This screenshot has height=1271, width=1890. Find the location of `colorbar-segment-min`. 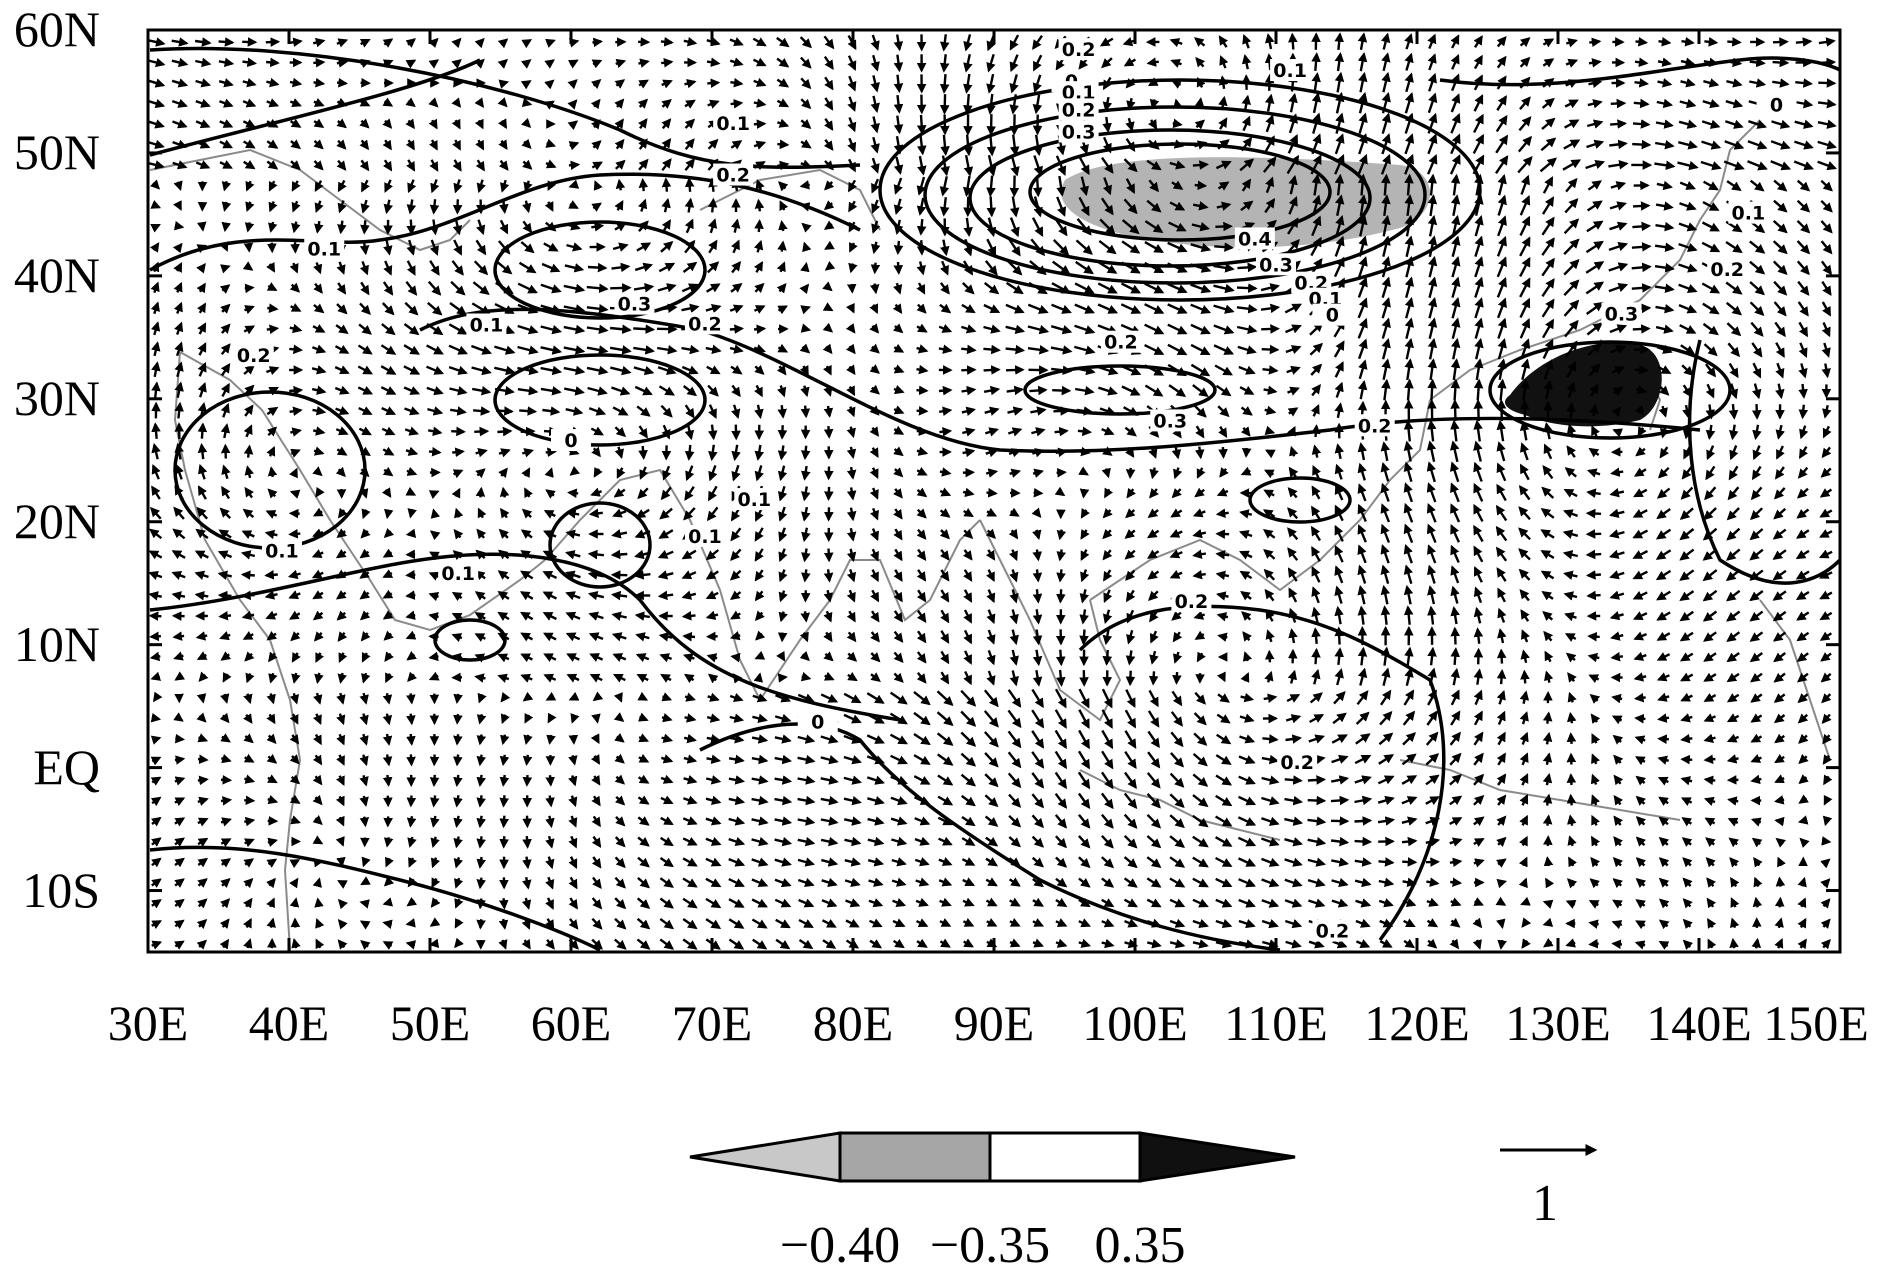

colorbar-segment-min is located at coordinates (765, 1157).